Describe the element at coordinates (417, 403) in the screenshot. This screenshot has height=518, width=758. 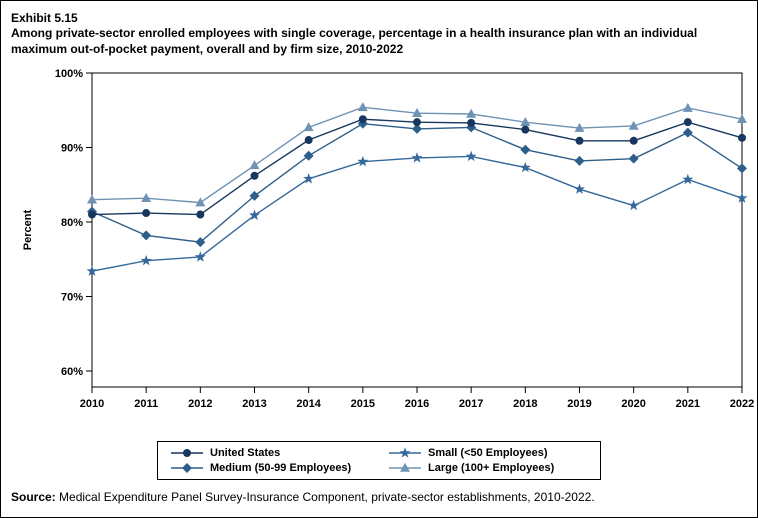
I see `svg-text: 2016` at that location.